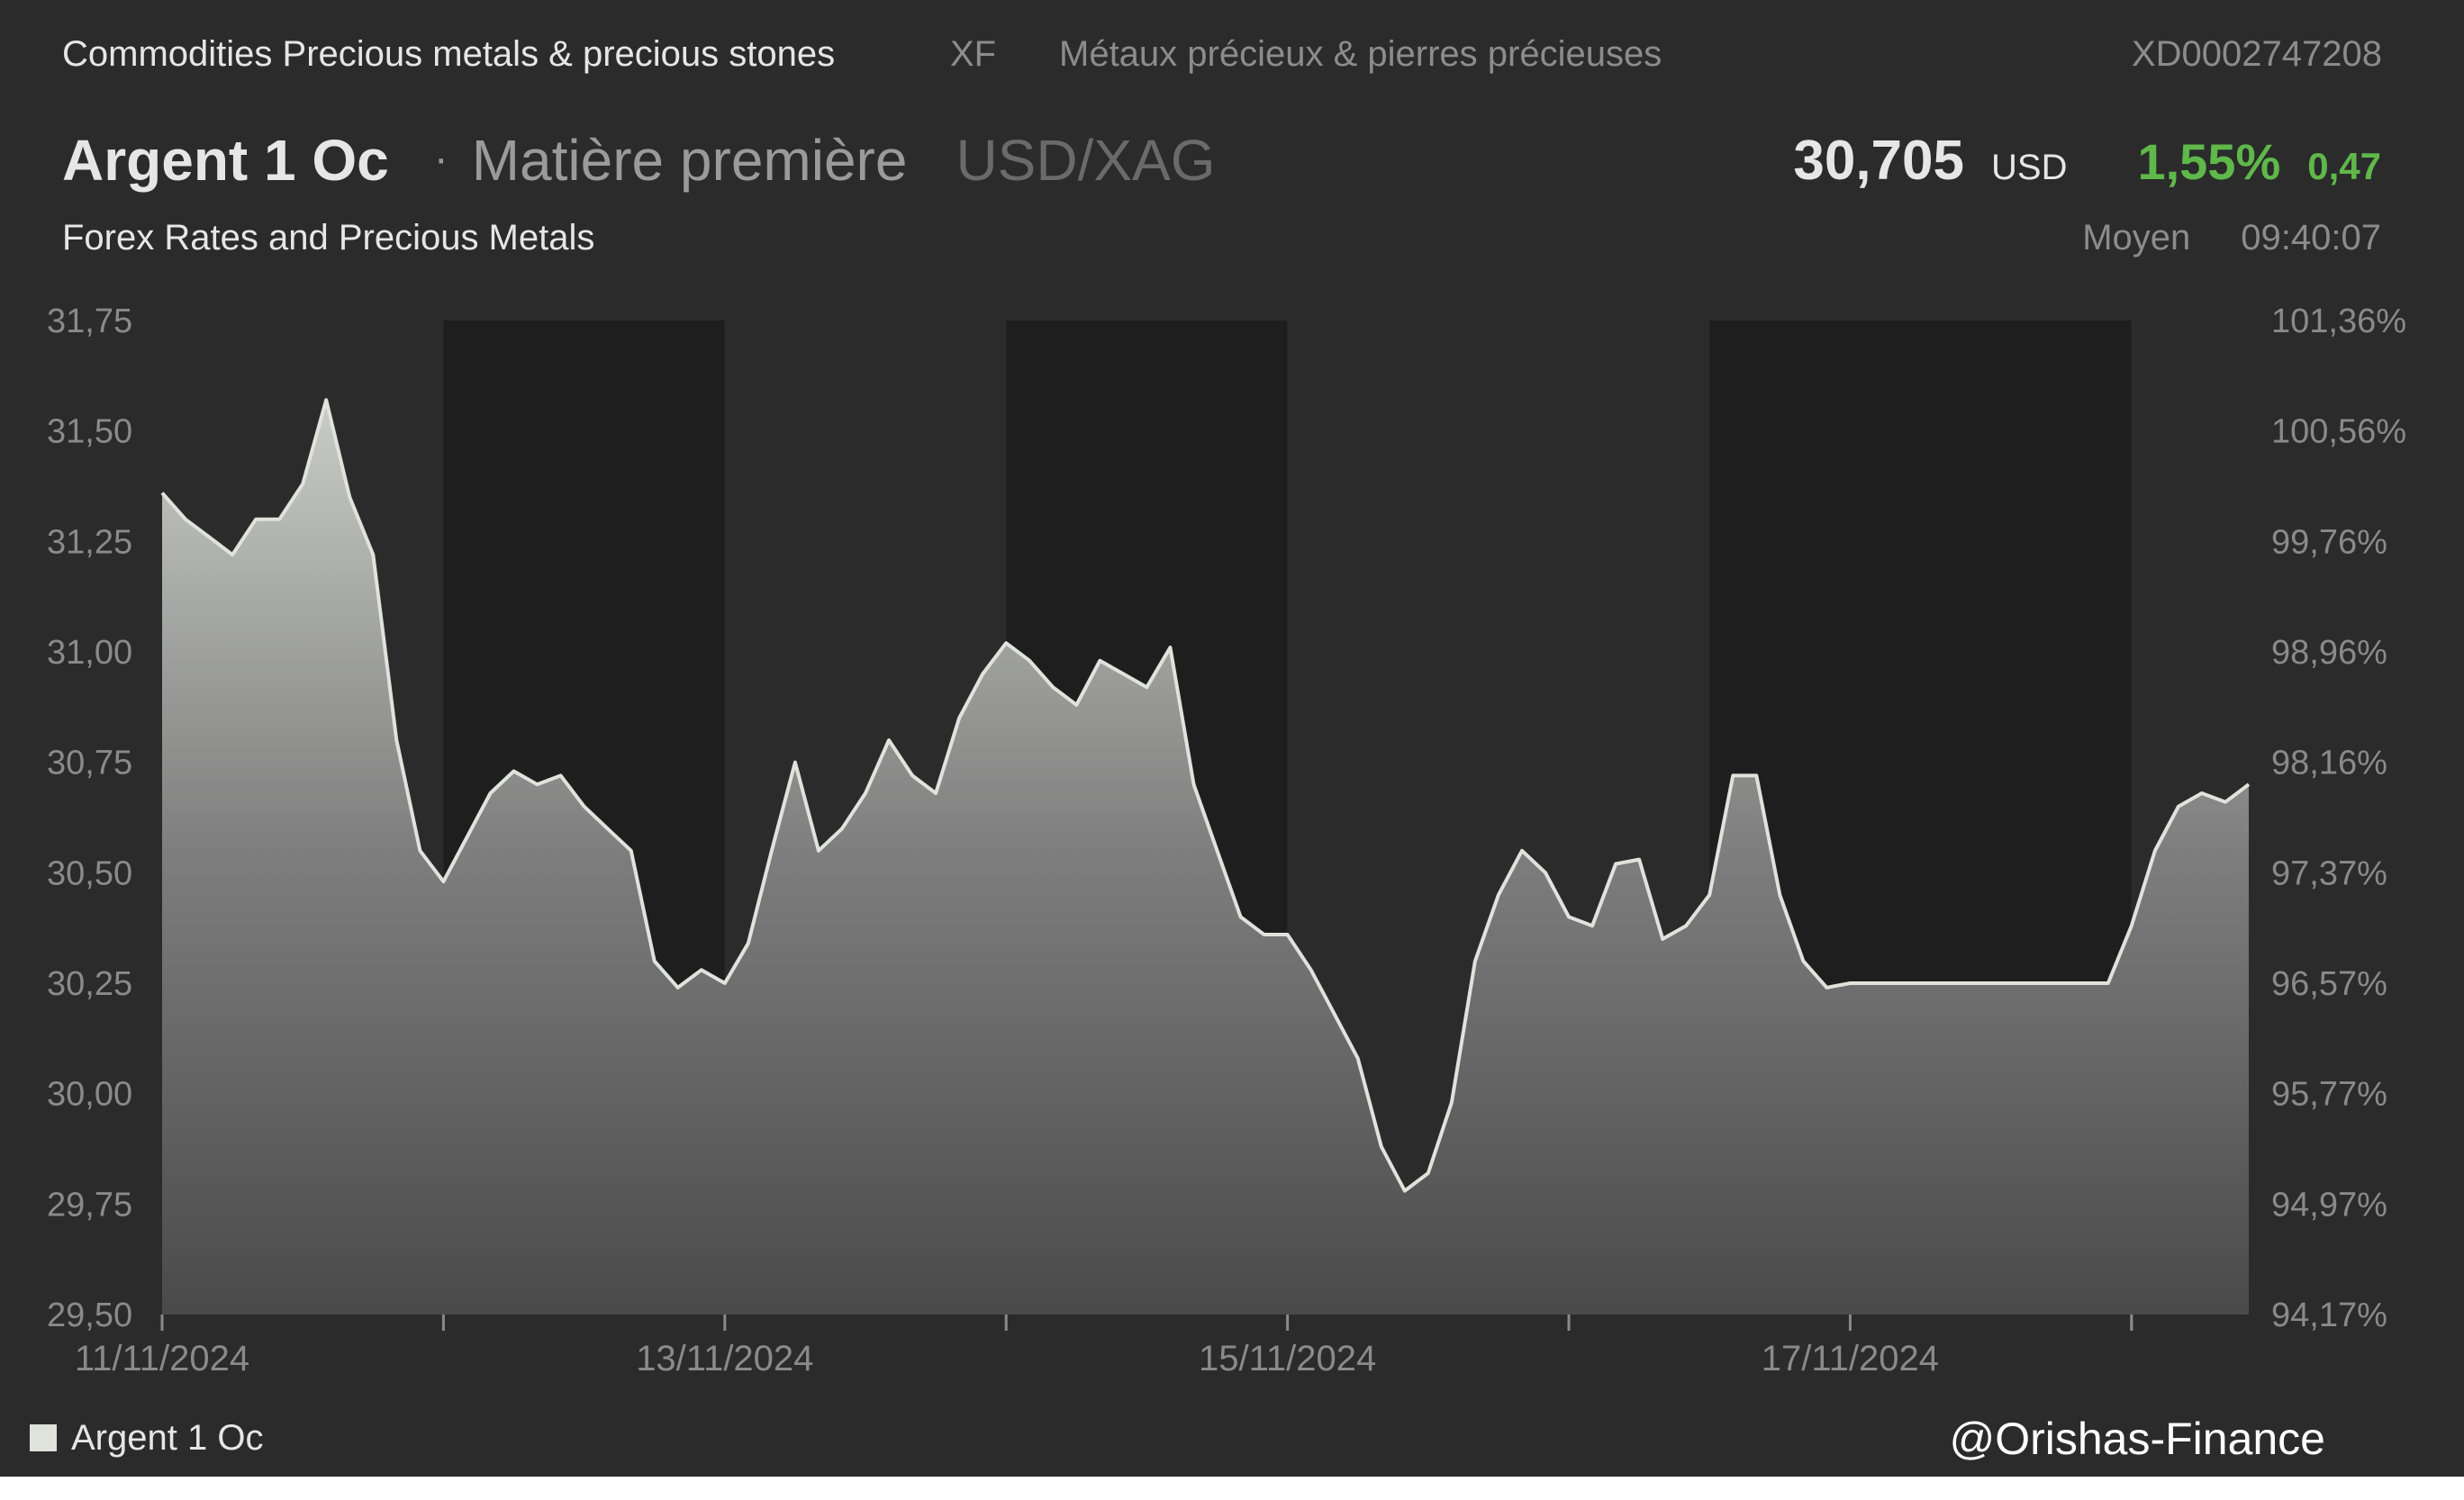 The image size is (2464, 1500). What do you see at coordinates (1851, 1359) in the screenshot?
I see `x-tick-label: 17/11/2024` at bounding box center [1851, 1359].